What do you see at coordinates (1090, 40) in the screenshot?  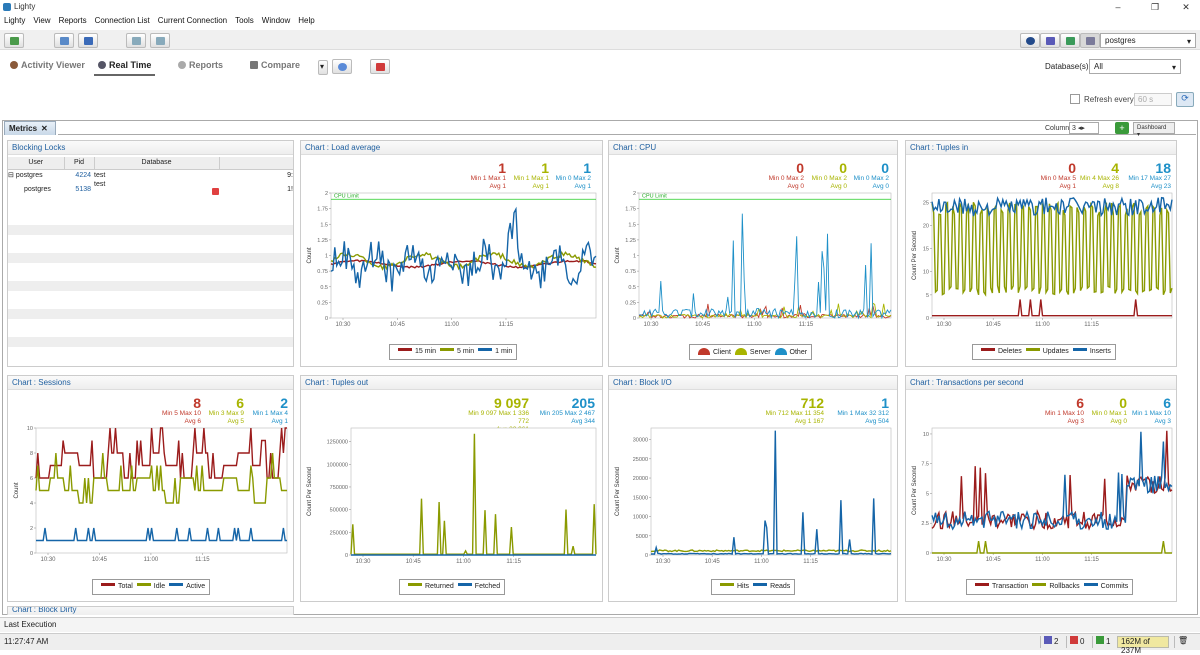 I see `perspective-gauge-button` at bounding box center [1090, 40].